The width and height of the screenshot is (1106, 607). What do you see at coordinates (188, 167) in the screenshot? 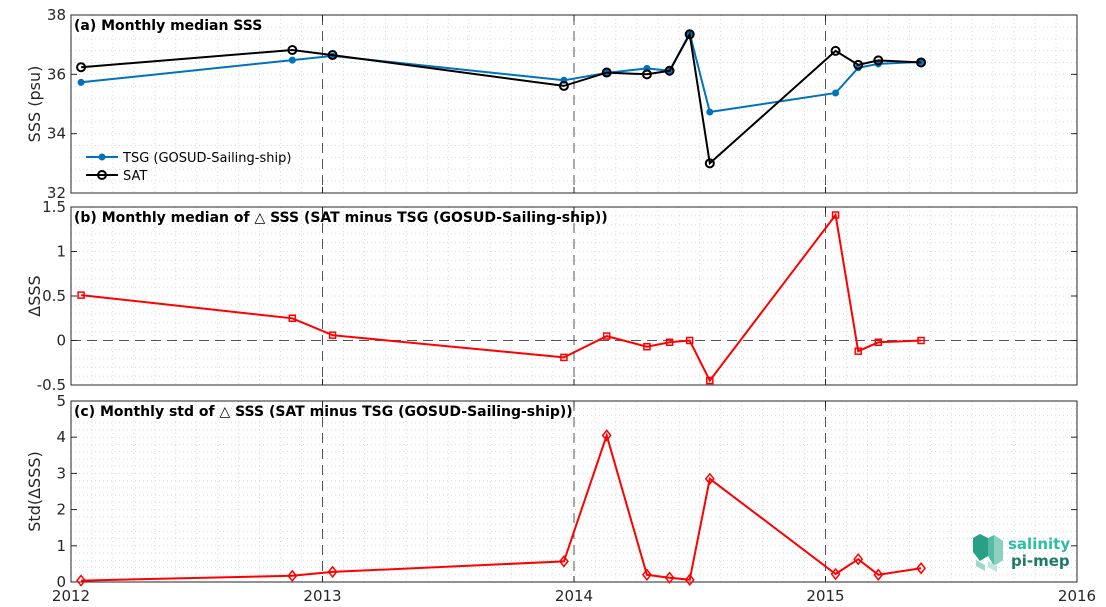
I see `legend: TSG (GOSUD-Sailing-ship) SAT` at bounding box center [188, 167].